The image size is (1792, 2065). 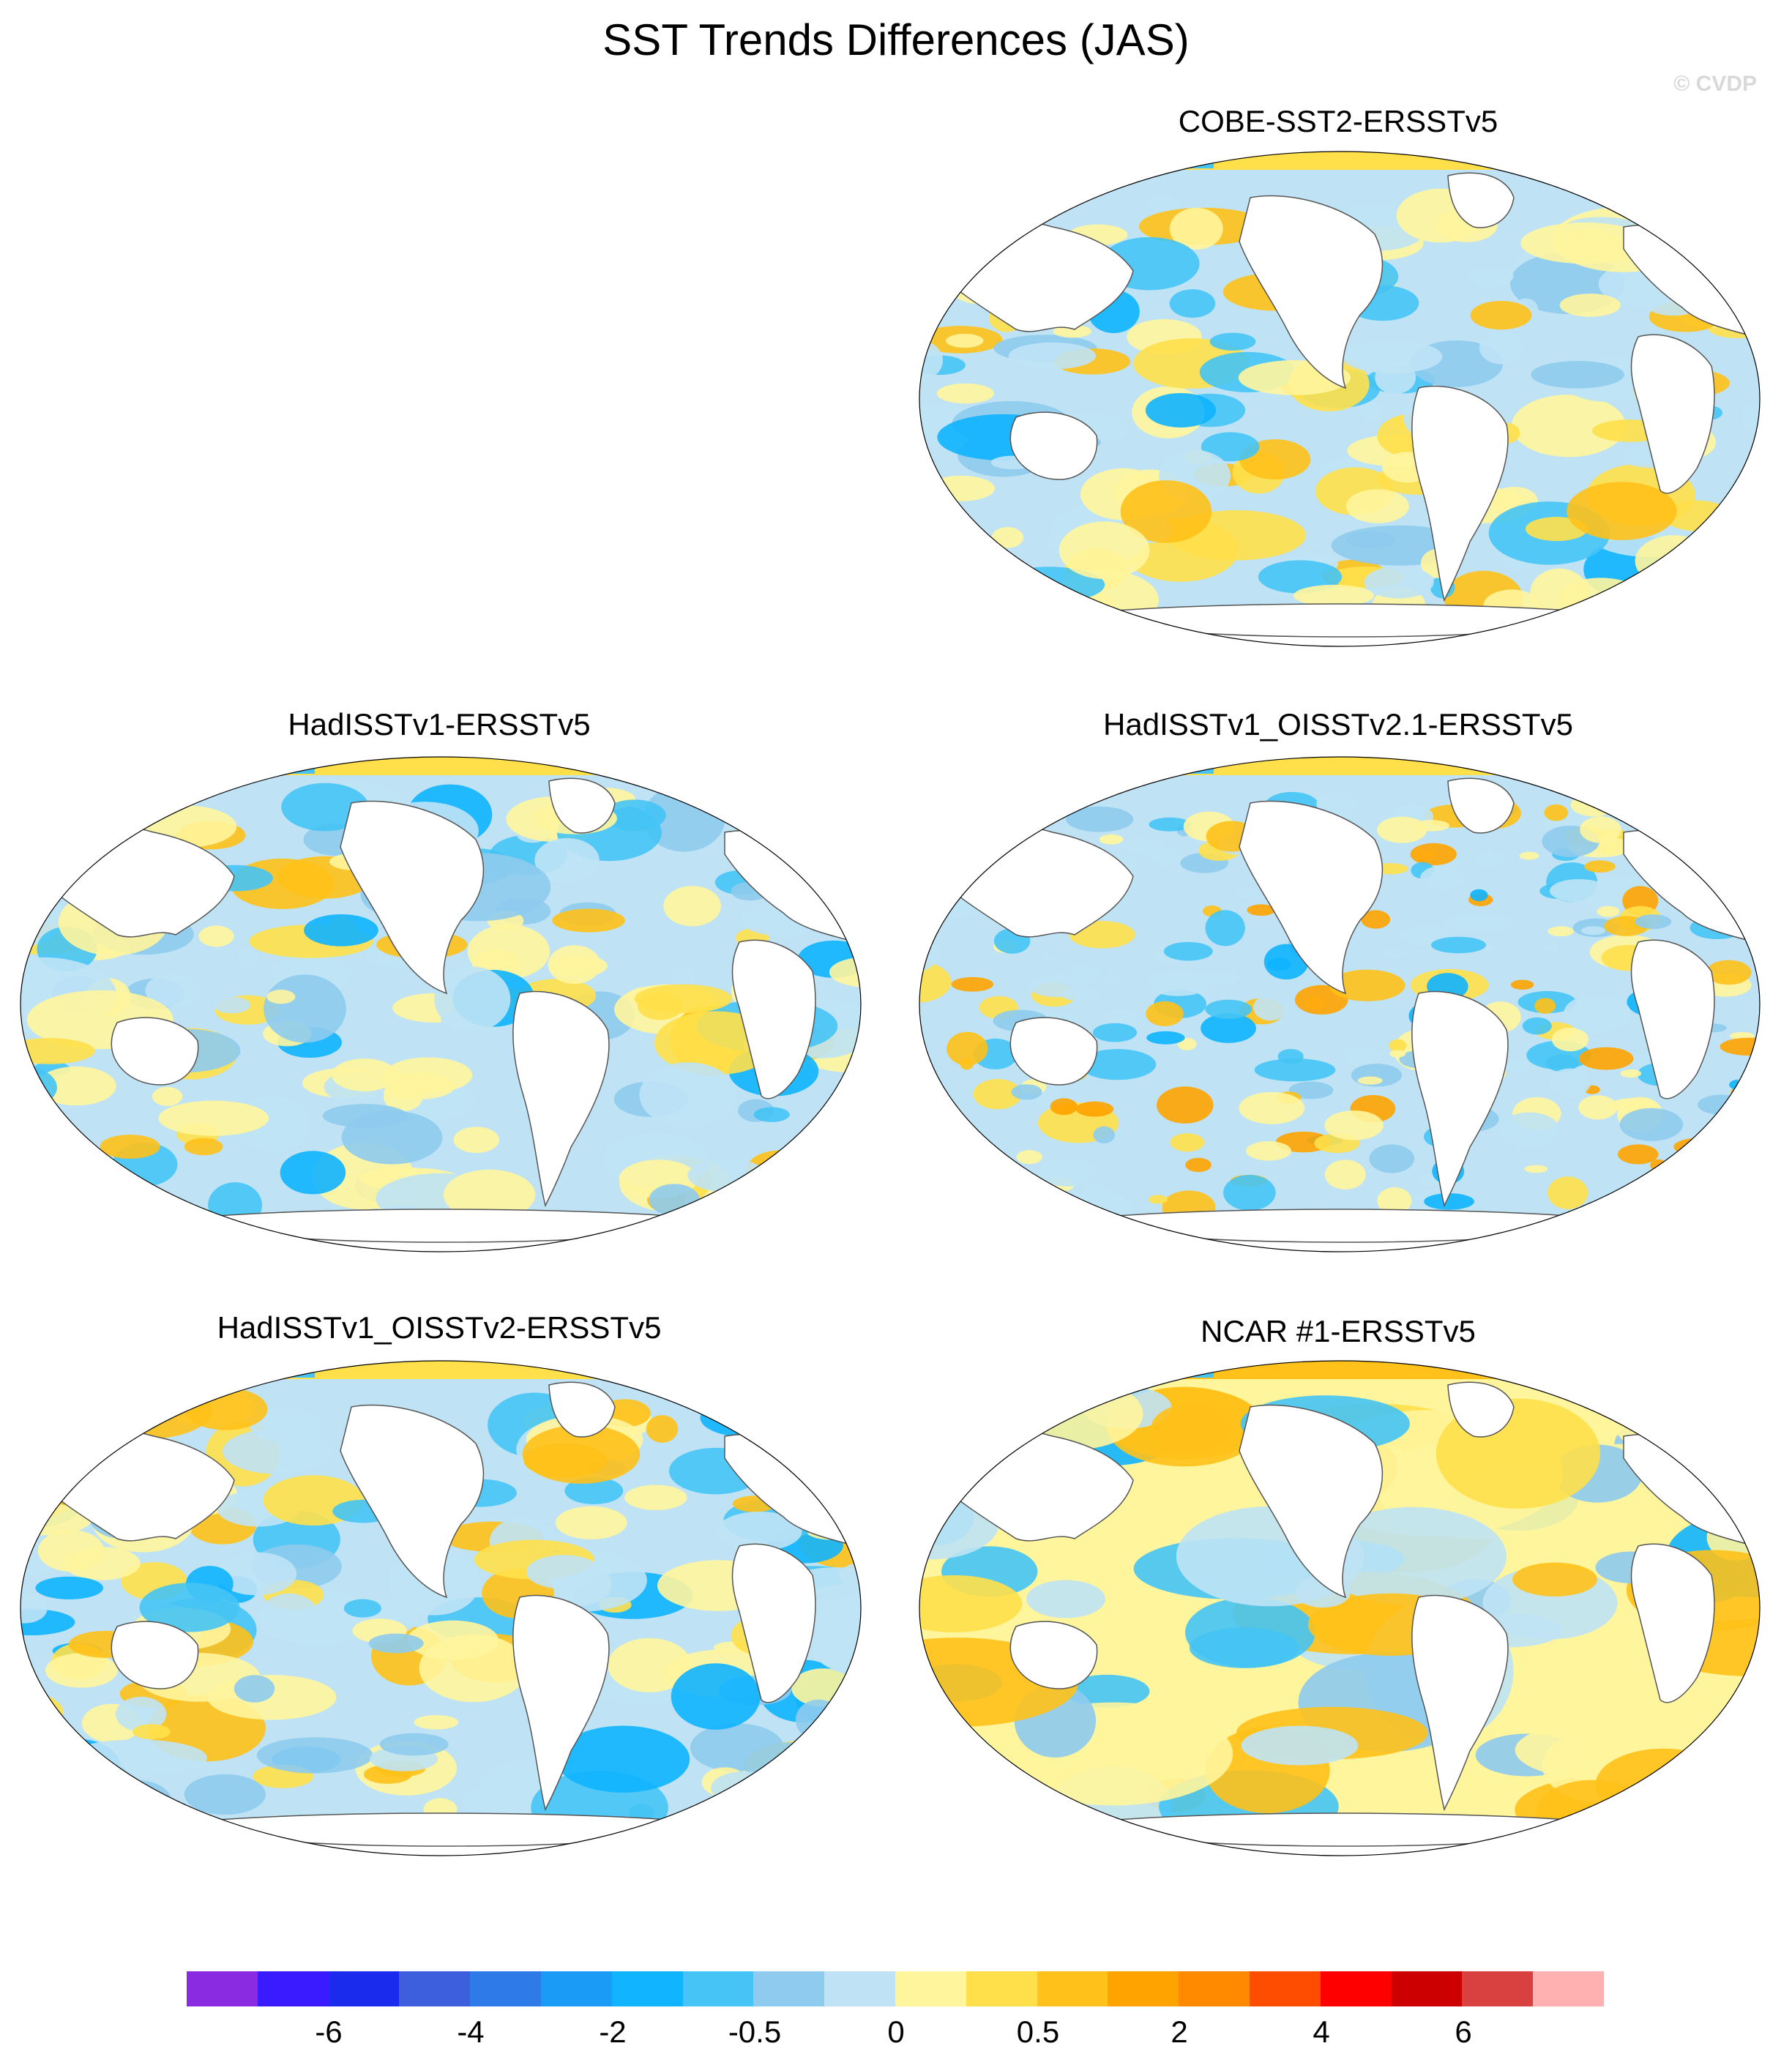 What do you see at coordinates (1338, 724) in the screenshot?
I see `panel-title-hadisst-oisst21: HadISSTv1_OISSTv2.1-ERSSTv5` at bounding box center [1338, 724].